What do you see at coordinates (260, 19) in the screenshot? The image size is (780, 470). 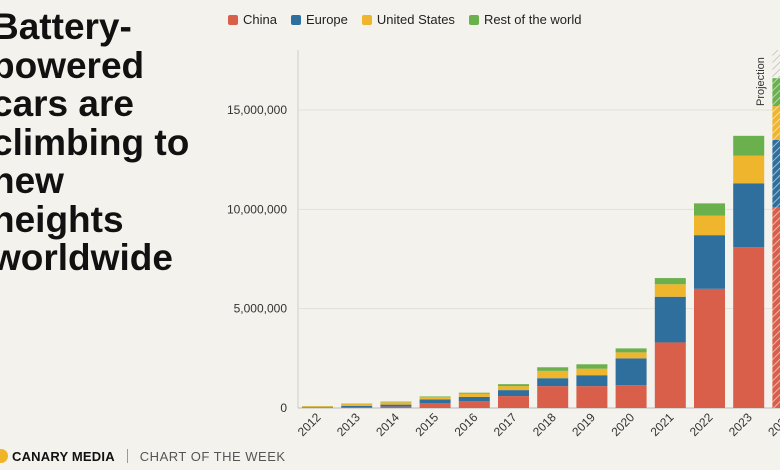 I see `legend-label: China` at bounding box center [260, 19].